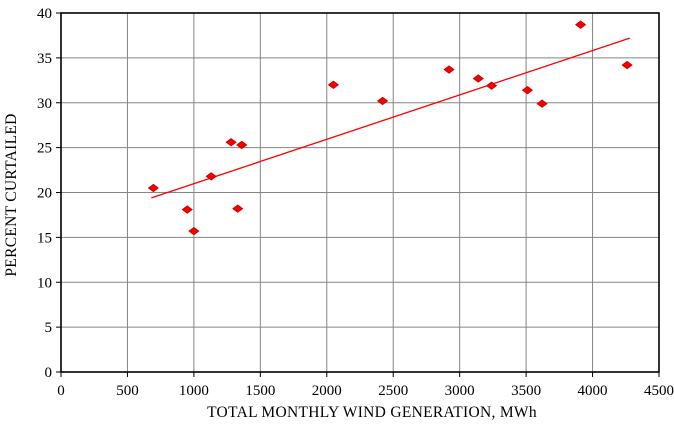  Describe the element at coordinates (526, 391) in the screenshot. I see `x-tick-label: 3500` at that location.